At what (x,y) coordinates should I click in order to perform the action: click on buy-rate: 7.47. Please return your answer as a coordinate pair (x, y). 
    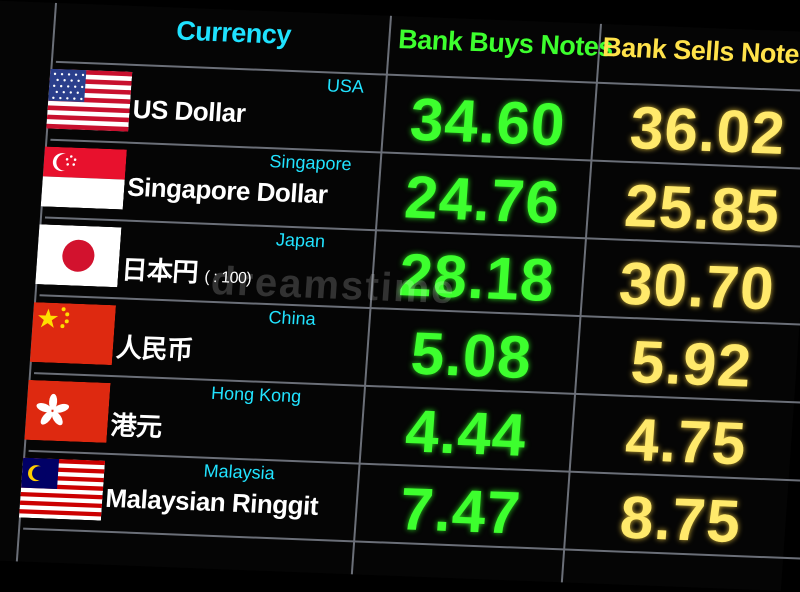
    Looking at the image, I should click on (460, 511).